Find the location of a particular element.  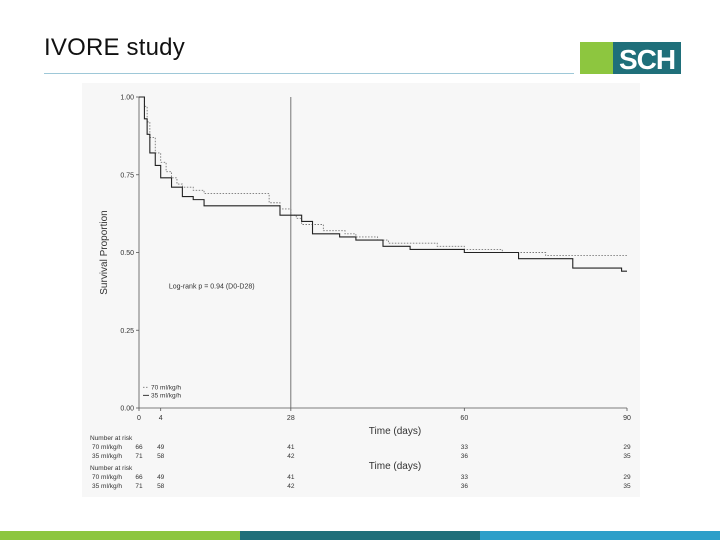

logo-text: SCH is located at coordinates (647, 59).